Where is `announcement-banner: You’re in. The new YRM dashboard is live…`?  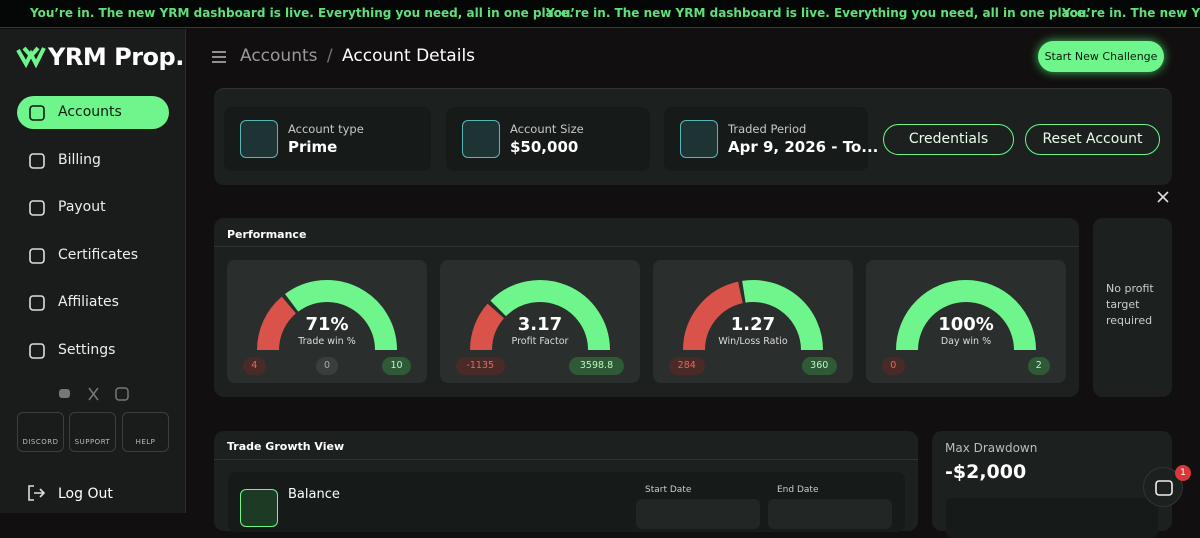
announcement-banner: You’re in. The new YRM dashboard is live… is located at coordinates (600, 14).